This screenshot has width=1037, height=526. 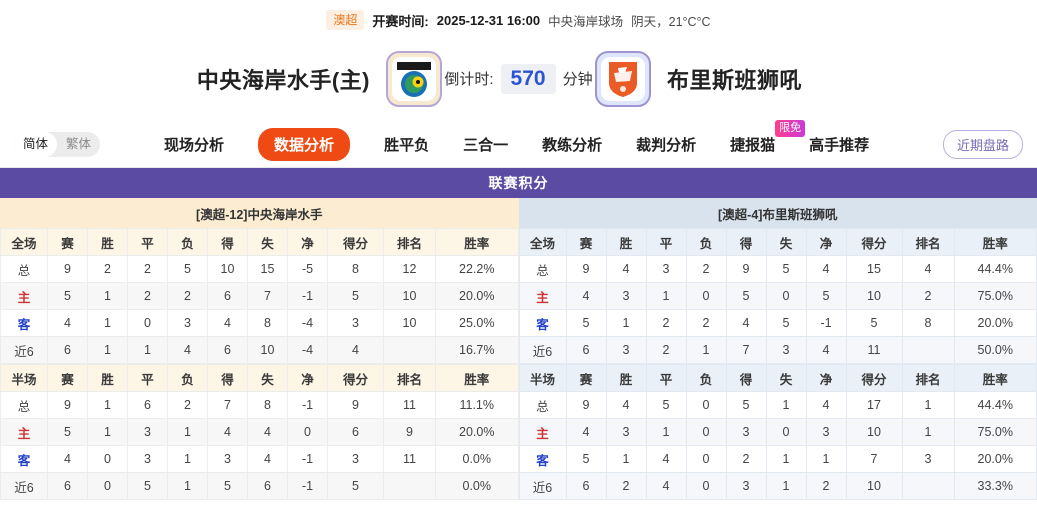 I want to click on cell-win-rate: 20.0%, so click(x=995, y=323).